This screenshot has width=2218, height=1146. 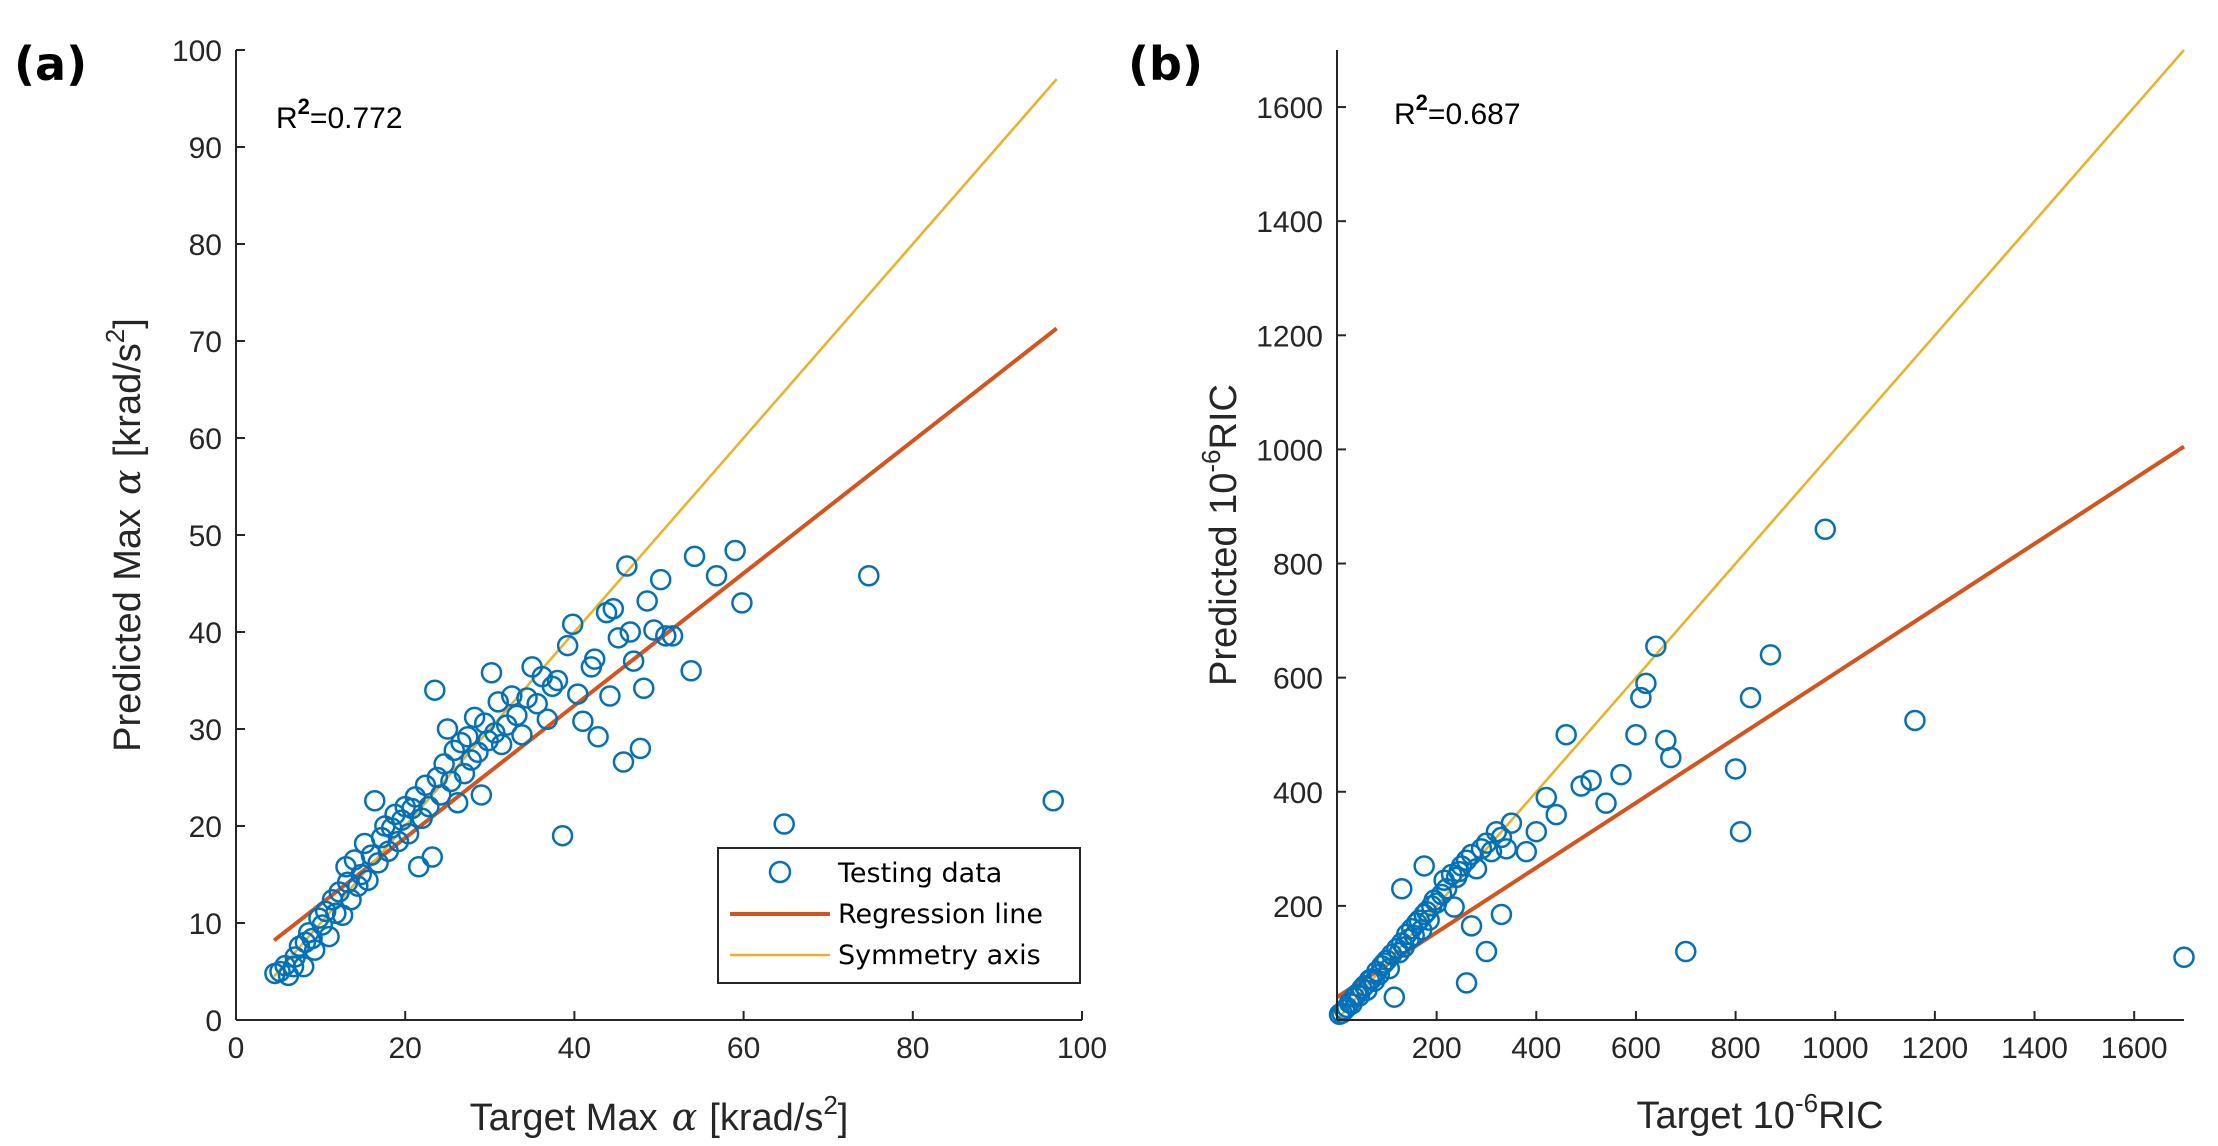 I want to click on legend-label-testing: Testing data, so click(x=919, y=873).